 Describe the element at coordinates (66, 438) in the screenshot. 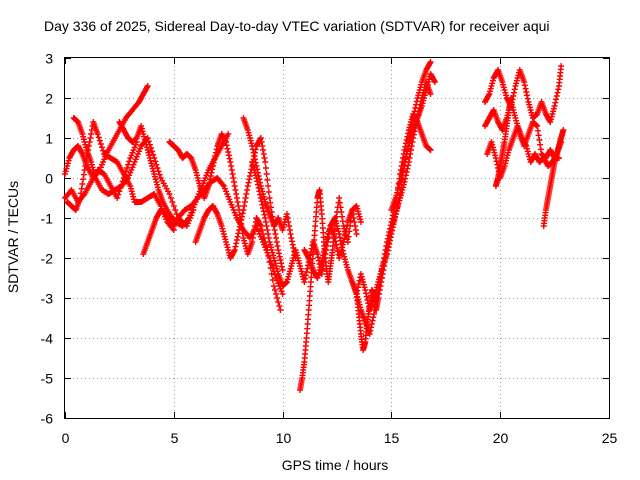

I see `x-tick-label: 0` at that location.